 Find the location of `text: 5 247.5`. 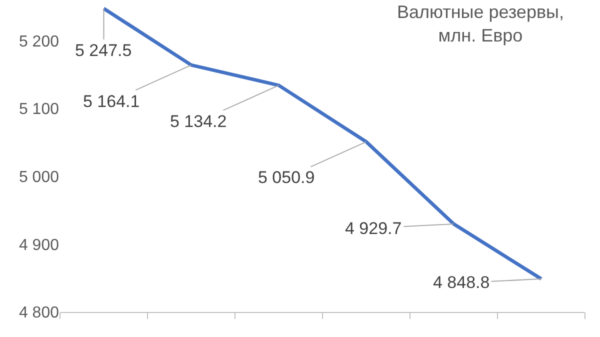

text: 5 247.5 is located at coordinates (103, 50).